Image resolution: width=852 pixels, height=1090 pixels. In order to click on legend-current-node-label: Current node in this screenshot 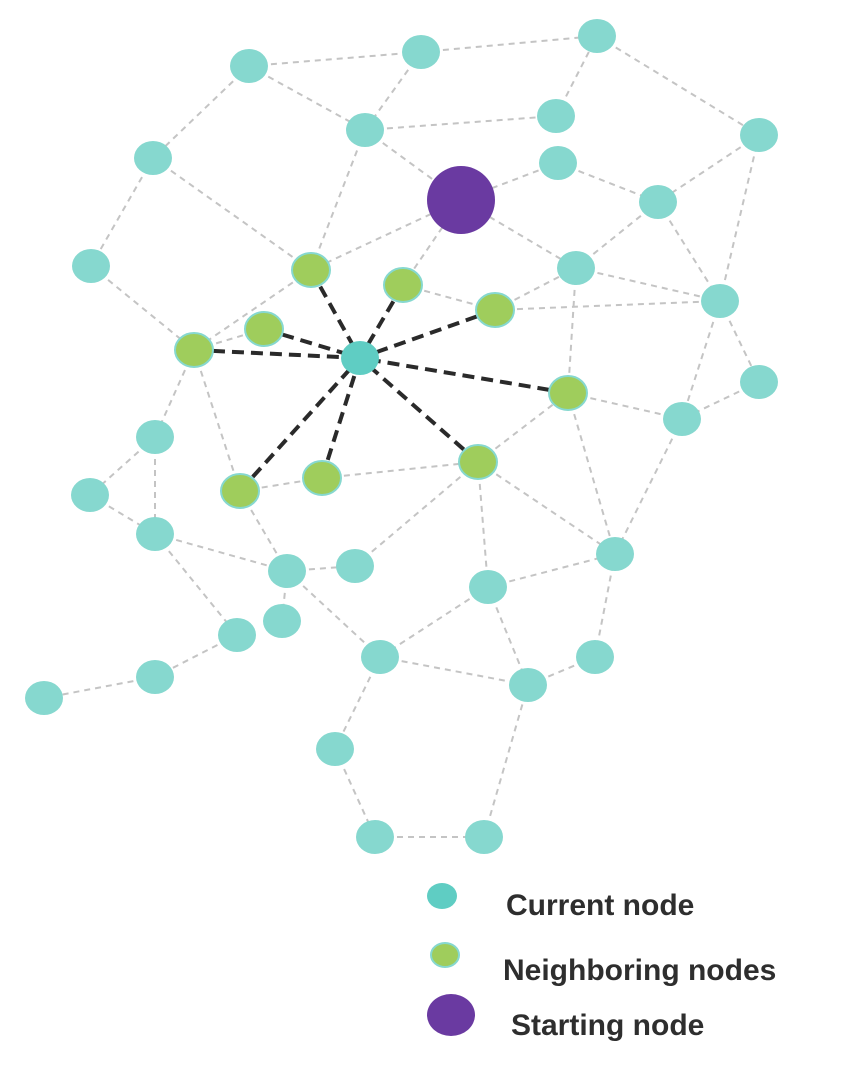, I will do `click(600, 905)`.